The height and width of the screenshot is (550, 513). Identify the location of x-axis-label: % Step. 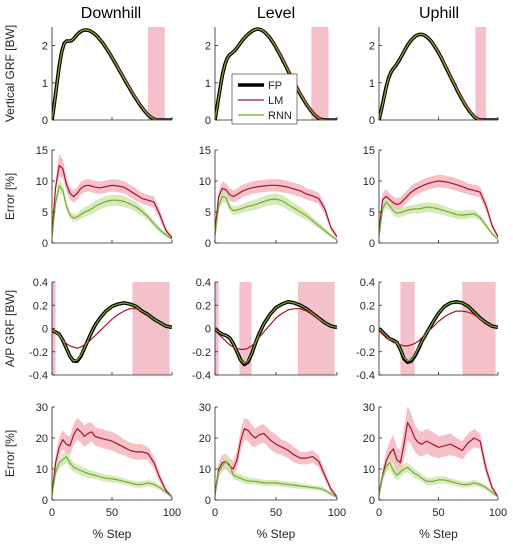
(438, 534).